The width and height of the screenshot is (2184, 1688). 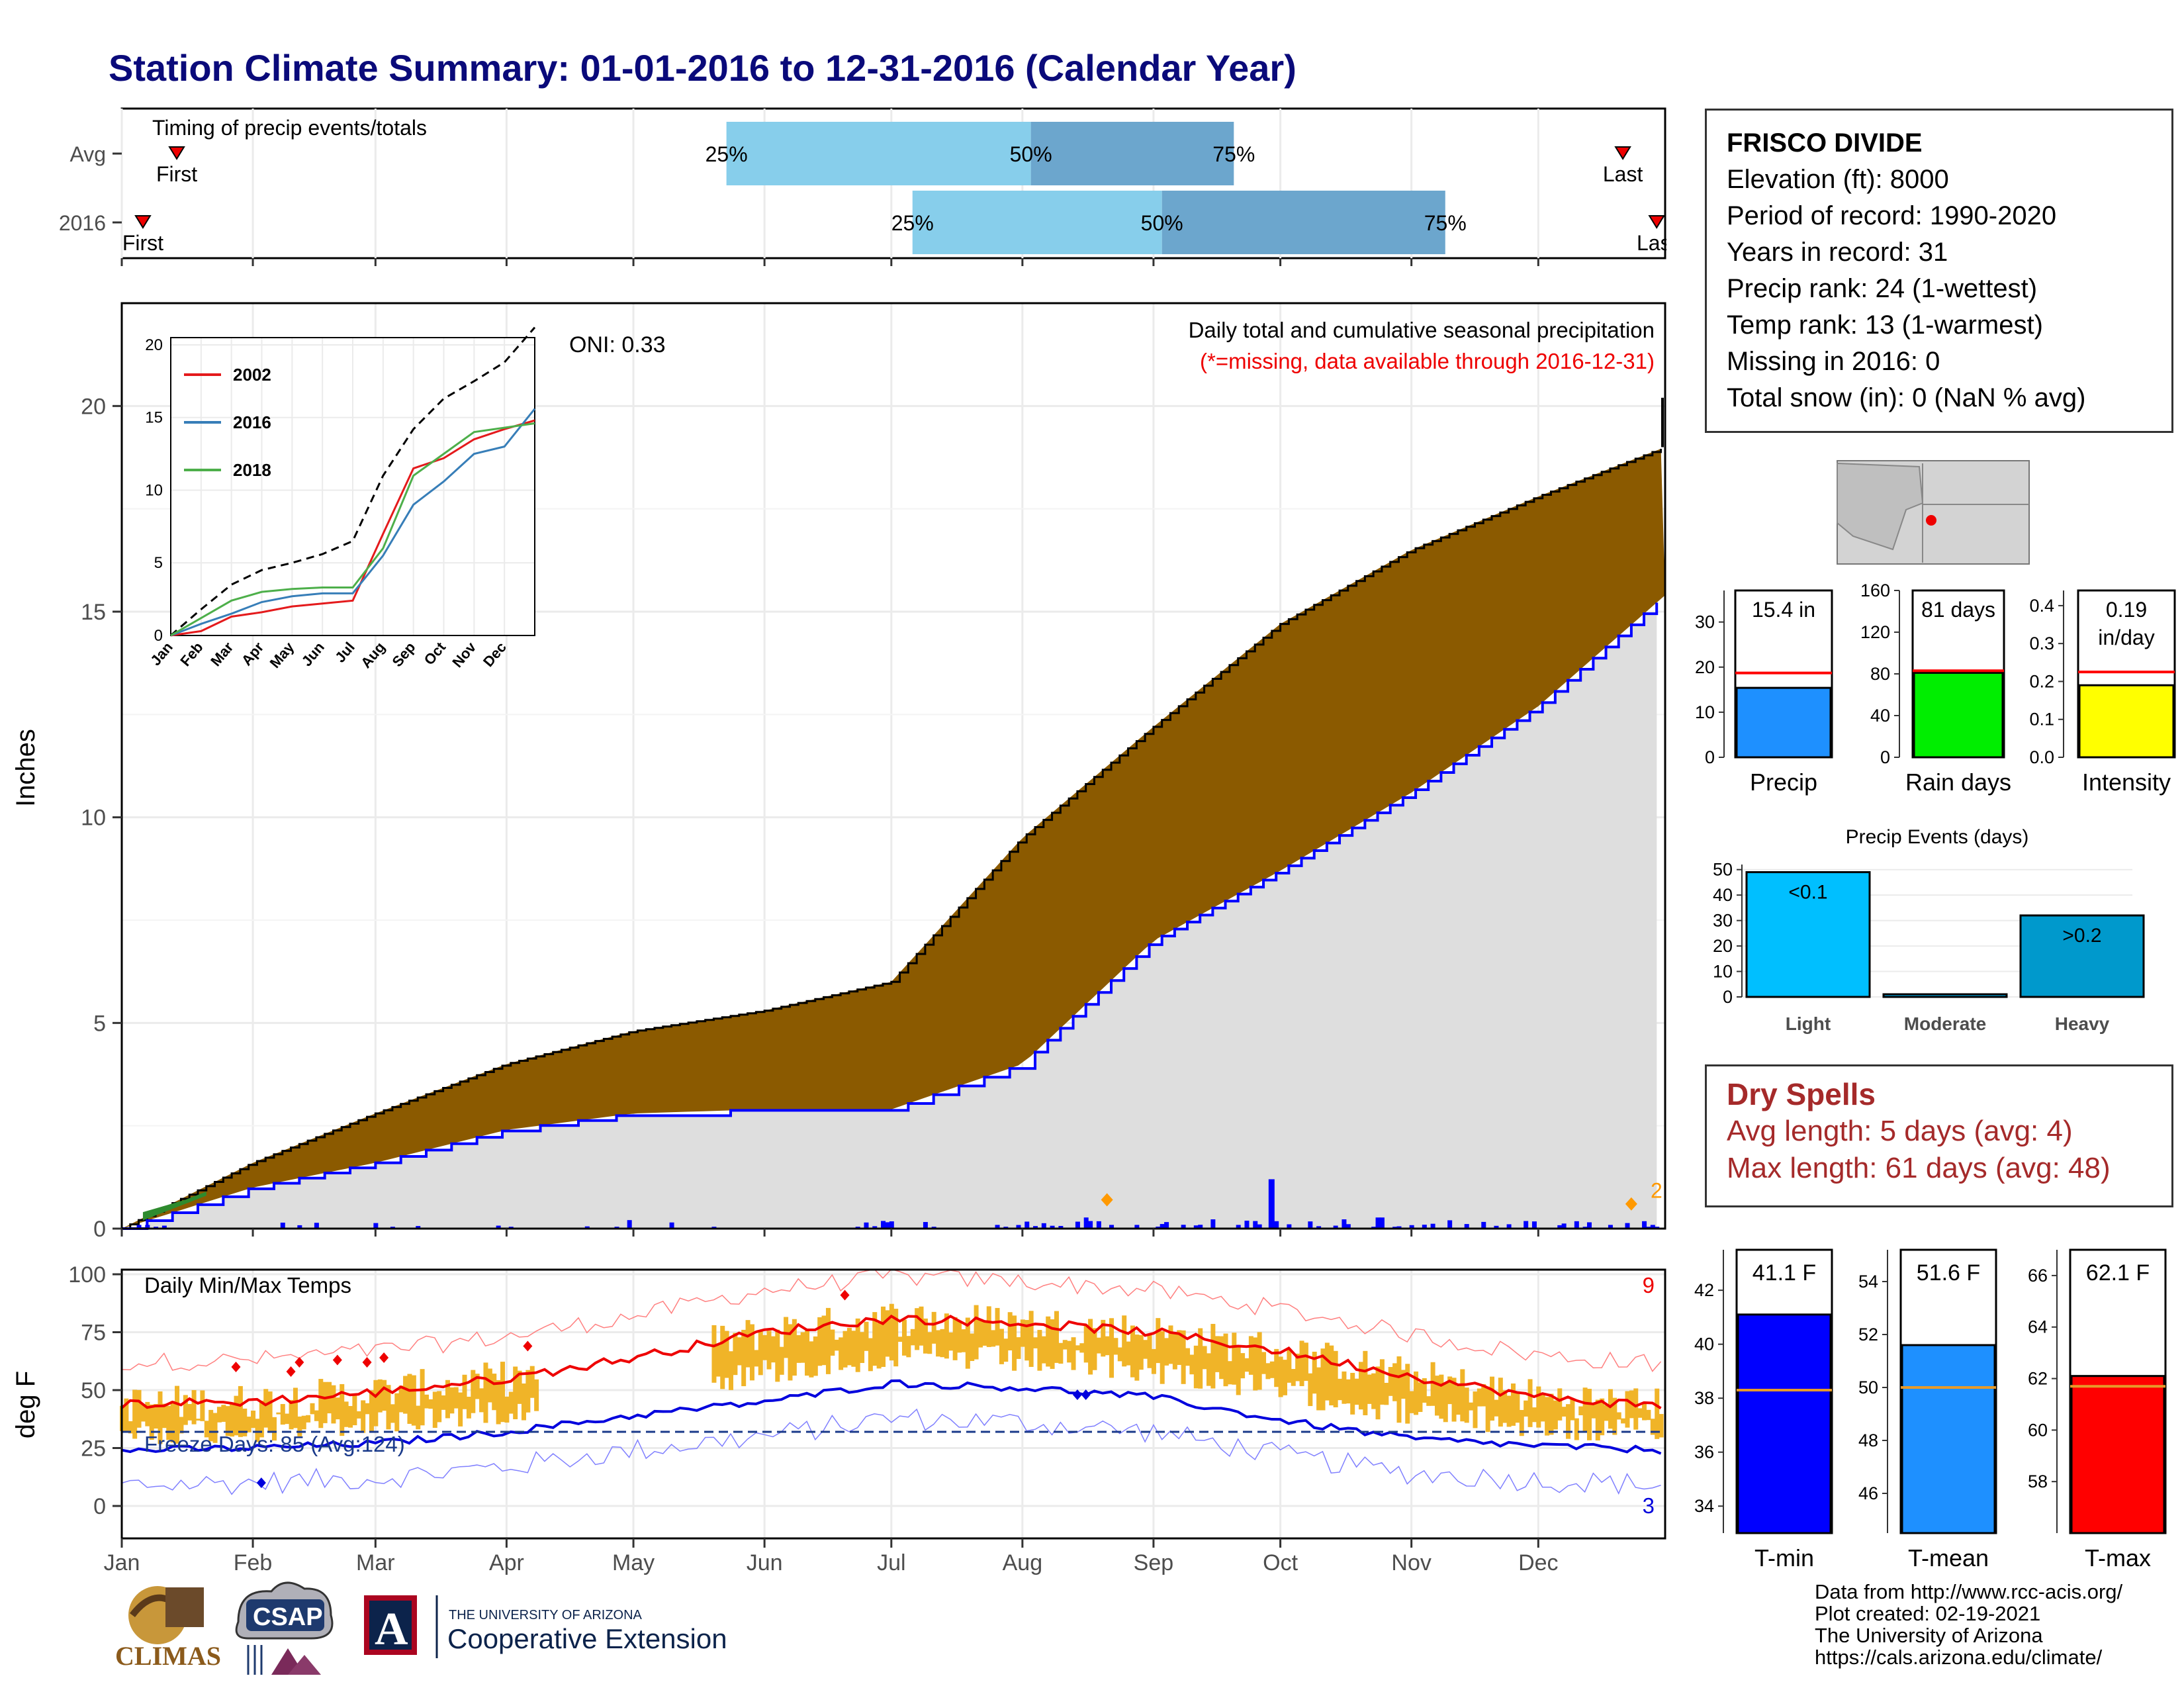 I want to click on stat-tick-label: 62, so click(x=2038, y=1379).